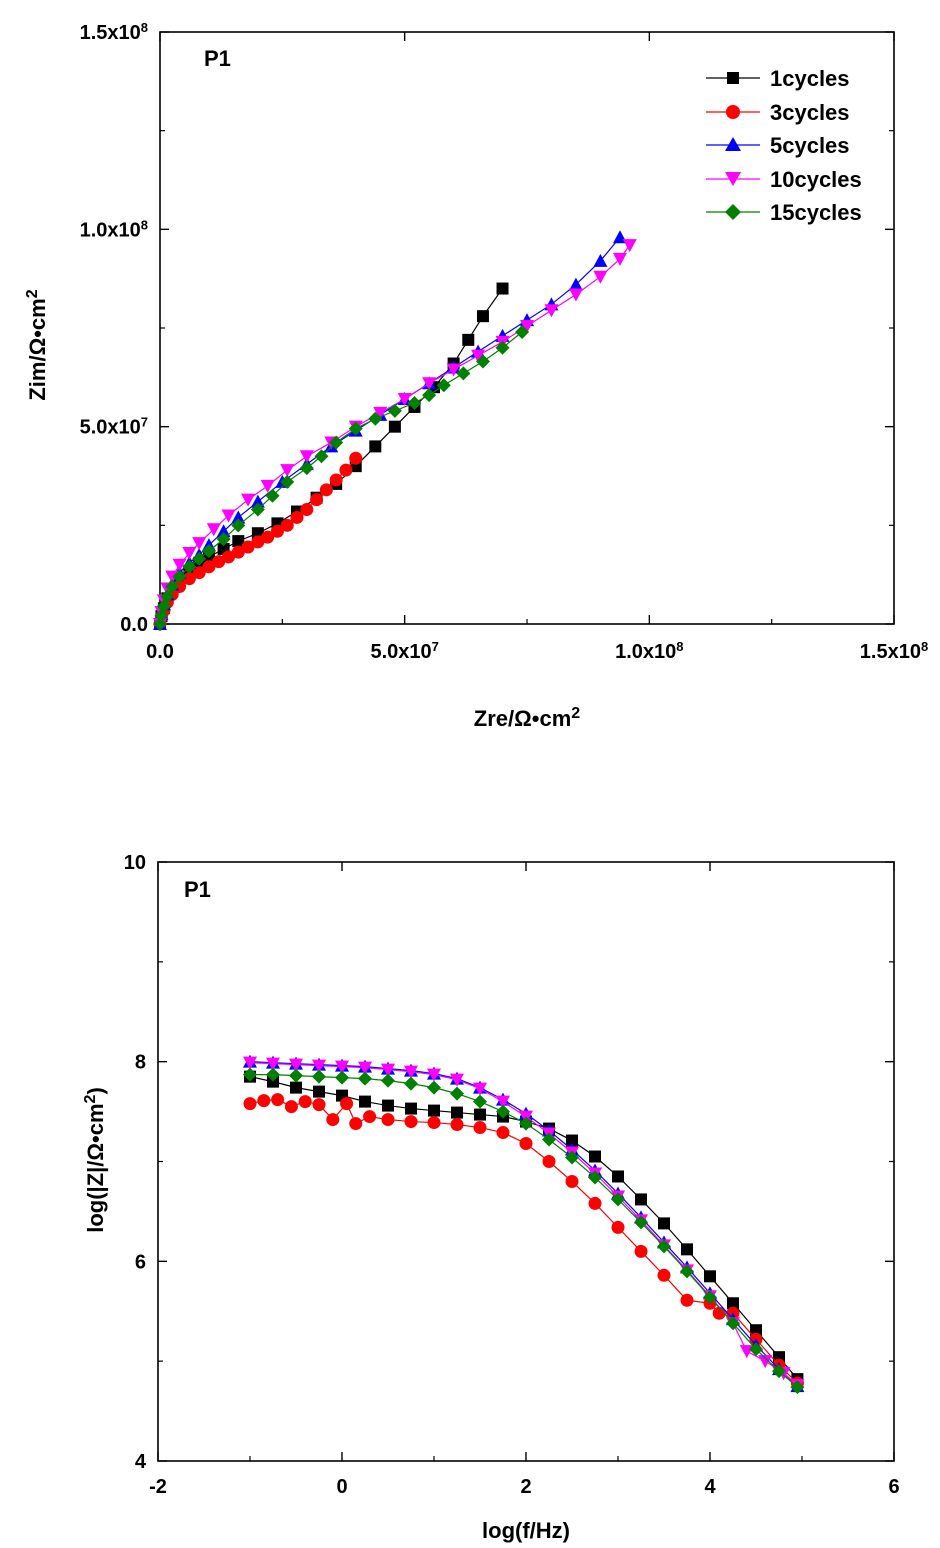  Describe the element at coordinates (158, 1487) in the screenshot. I see `x-tick-label: -2` at that location.